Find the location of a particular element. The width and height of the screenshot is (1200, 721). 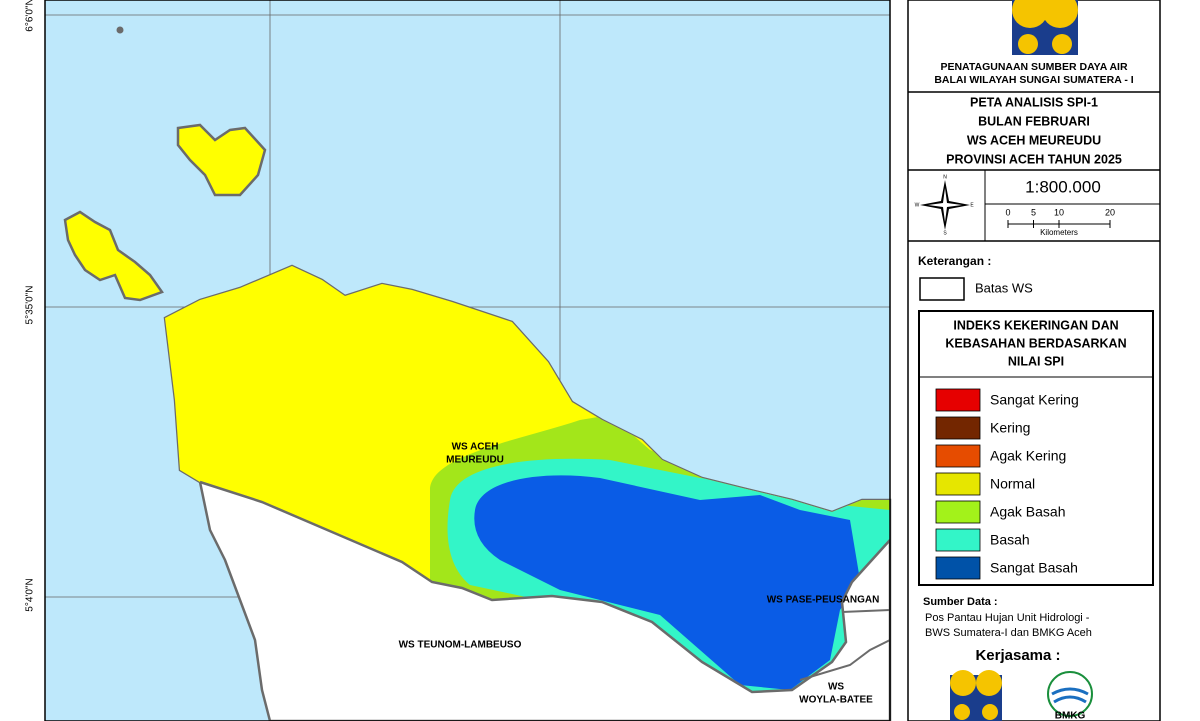

legend-label: Kering is located at coordinates (1010, 428).